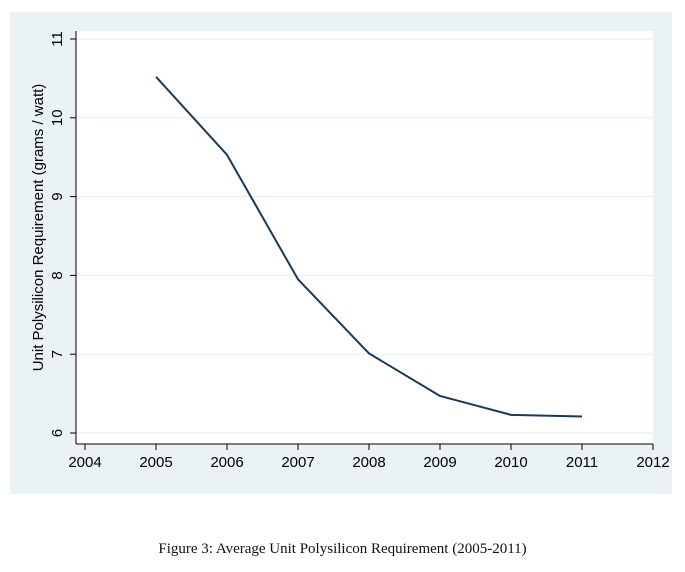  What do you see at coordinates (439, 462) in the screenshot?
I see `x-tick-label: 2009` at bounding box center [439, 462].